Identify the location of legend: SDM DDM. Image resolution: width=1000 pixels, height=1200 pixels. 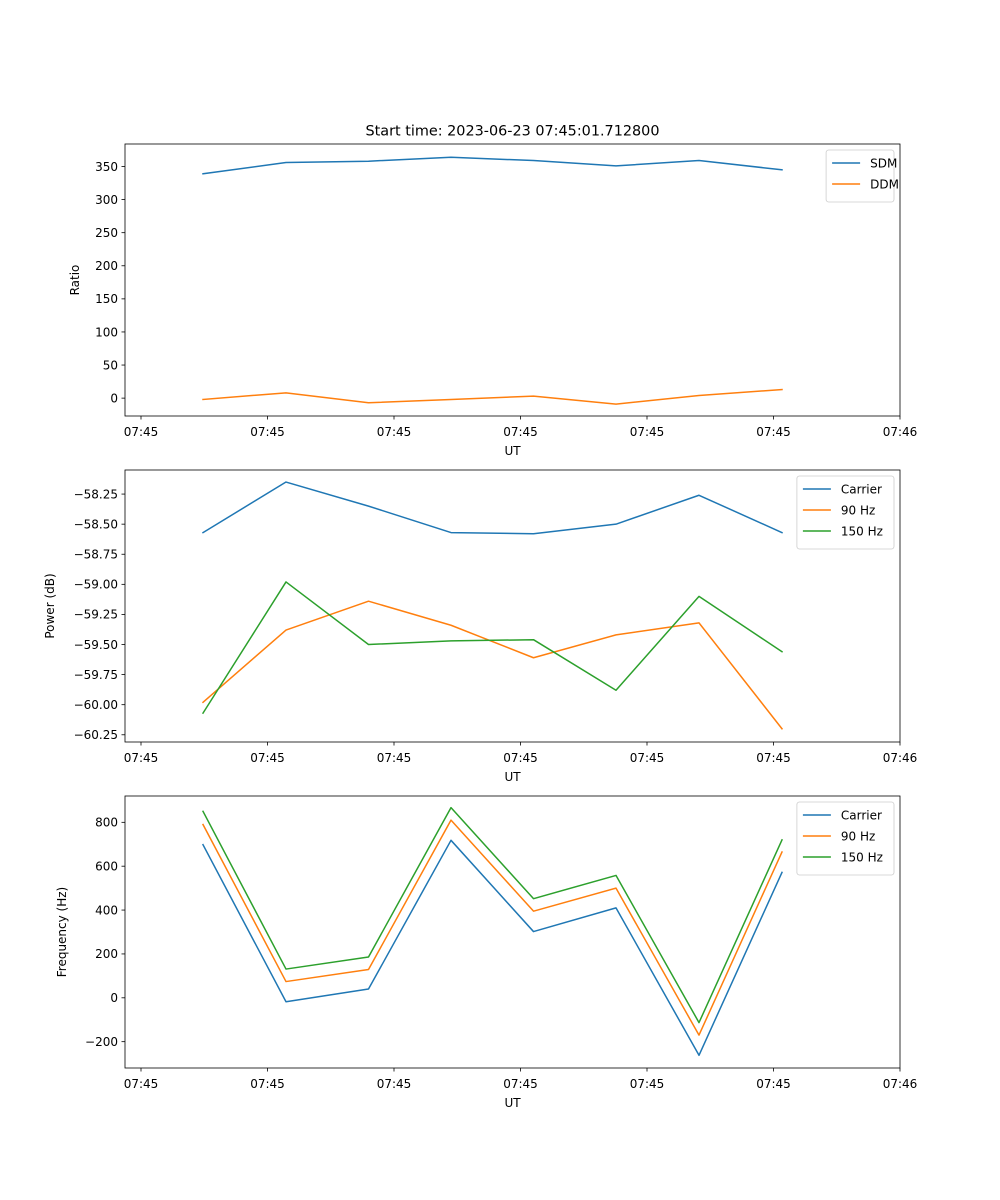
(862, 176).